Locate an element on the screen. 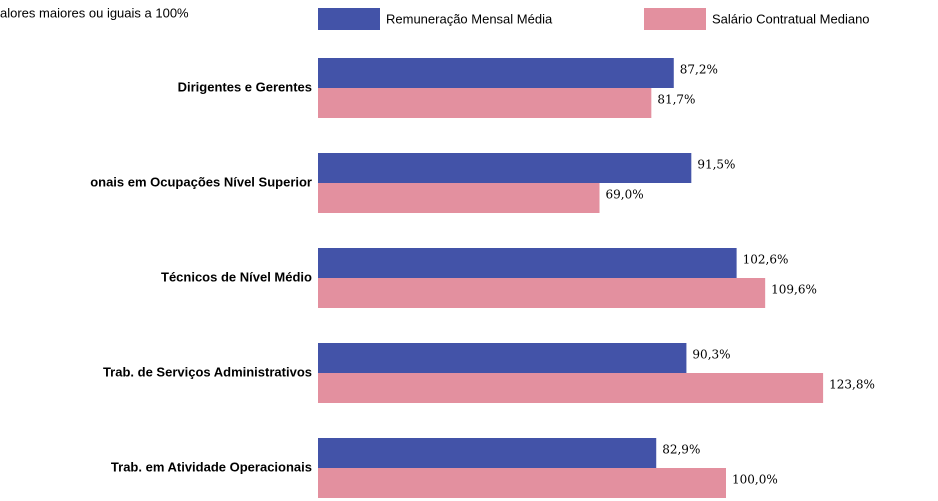  category-label: Técnicos de Nível Médio is located at coordinates (236, 276).